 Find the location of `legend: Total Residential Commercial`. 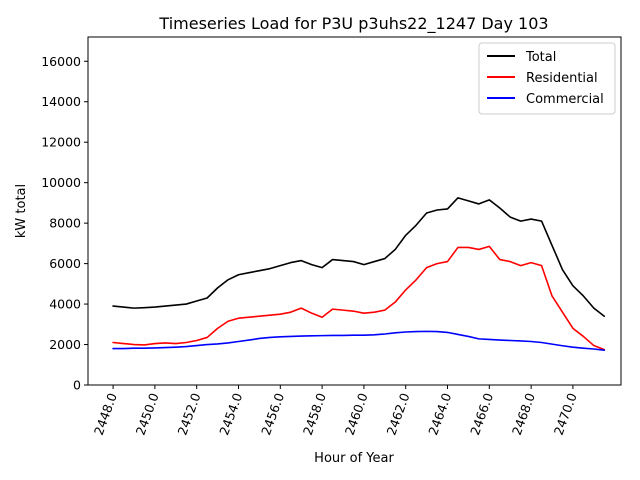

legend: Total Residential Commercial is located at coordinates (547, 78).